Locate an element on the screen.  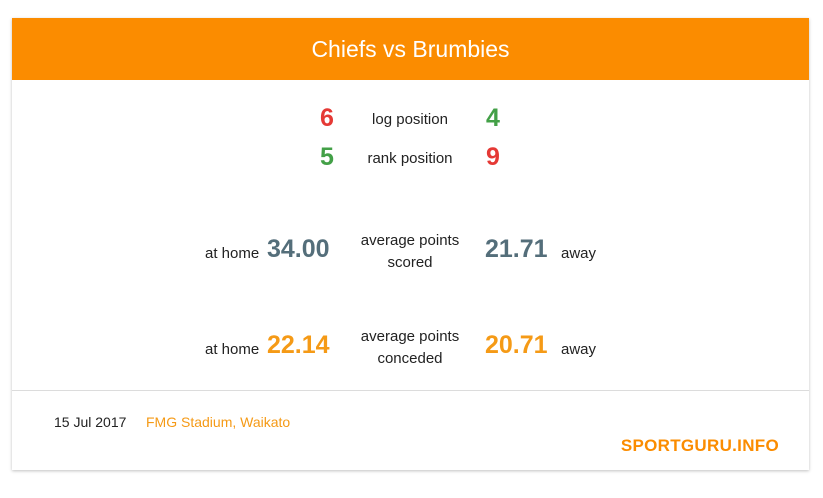
away-rank-position: 9 is located at coordinates (493, 157).